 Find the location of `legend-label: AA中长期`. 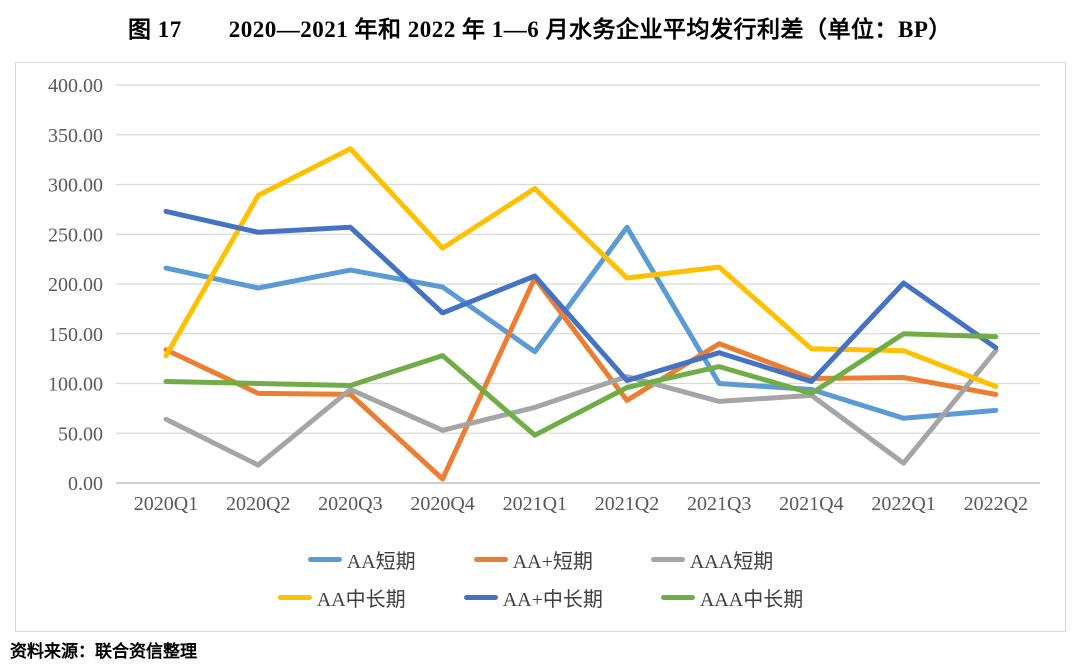

legend-label: AA中长期 is located at coordinates (361, 600).